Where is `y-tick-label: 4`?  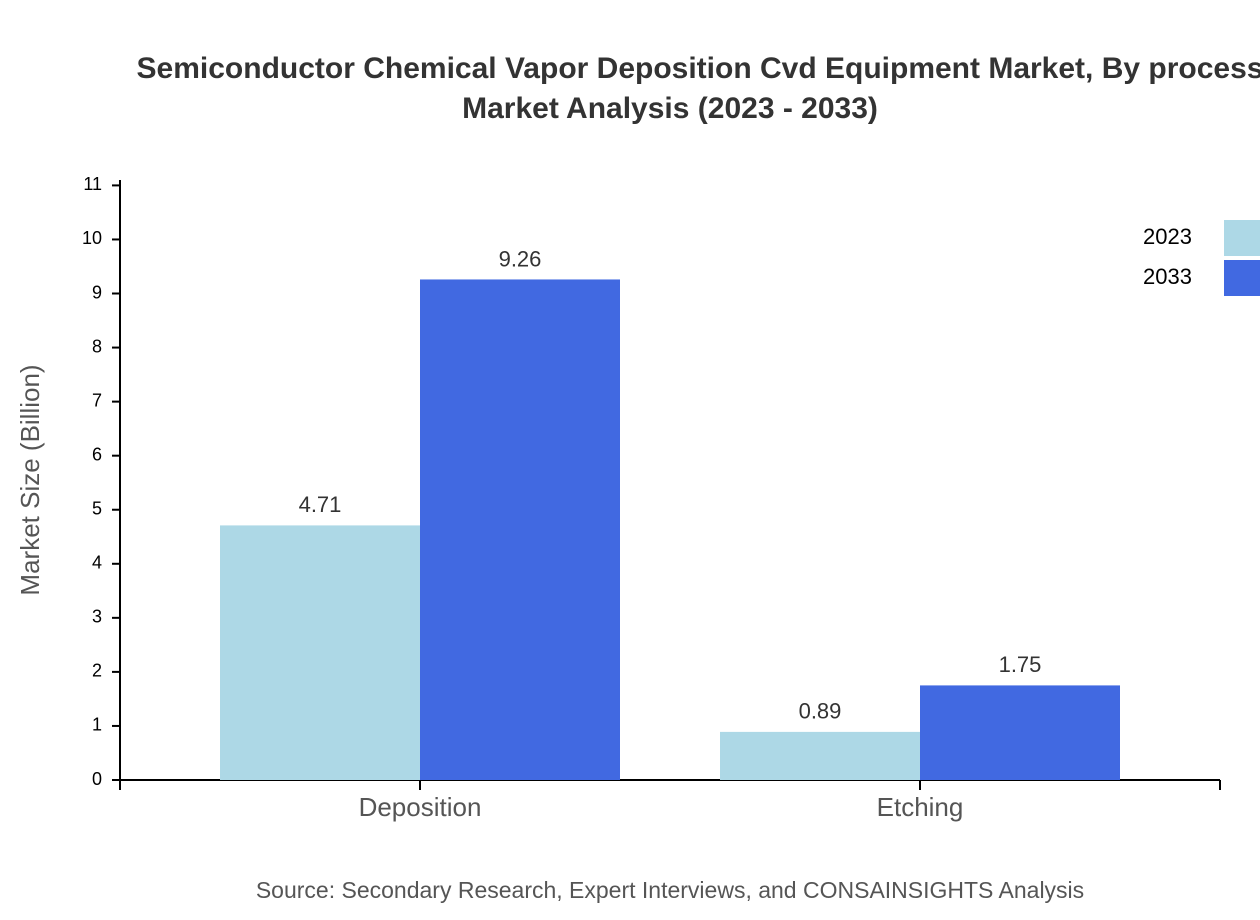 y-tick-label: 4 is located at coordinates (97, 563).